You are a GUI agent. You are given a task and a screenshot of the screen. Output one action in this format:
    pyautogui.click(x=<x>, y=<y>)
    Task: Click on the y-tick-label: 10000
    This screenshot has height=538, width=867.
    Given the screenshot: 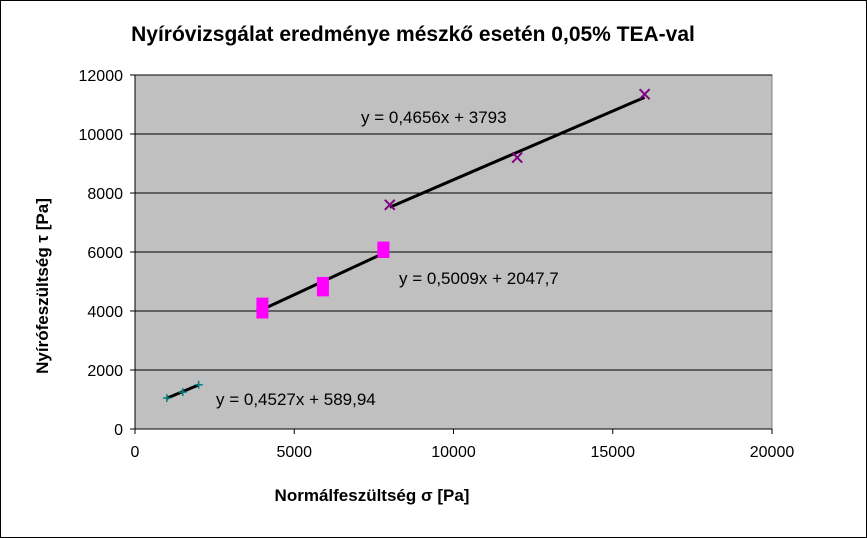 What is the action you would take?
    pyautogui.click(x=101, y=135)
    